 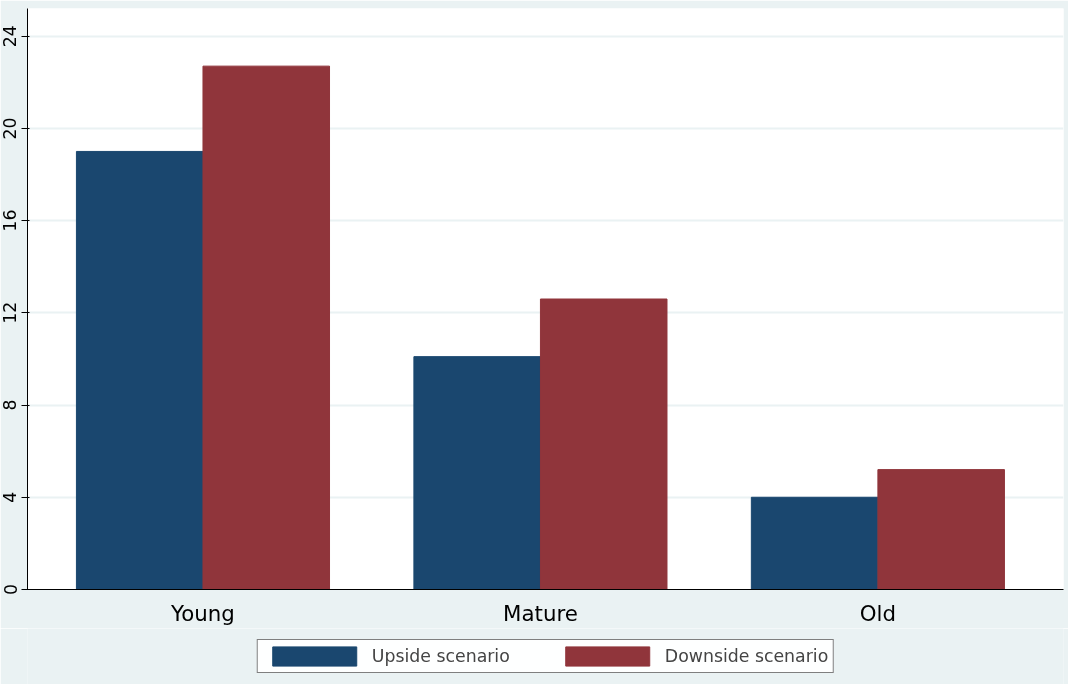 What do you see at coordinates (10, 220) in the screenshot?
I see `y-tick-label: 16` at bounding box center [10, 220].